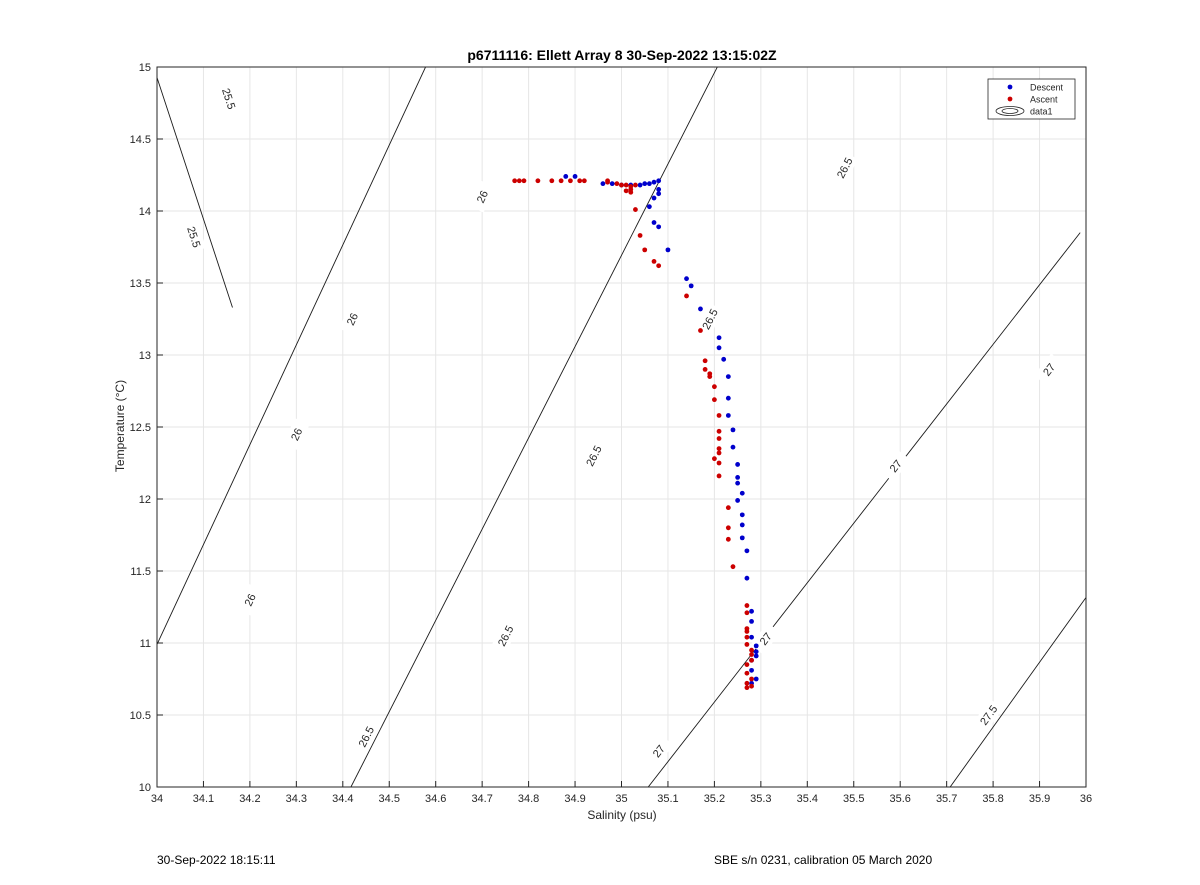  Describe the element at coordinates (120, 426) in the screenshot. I see `y-axis-label: Temperature (°C)` at that location.